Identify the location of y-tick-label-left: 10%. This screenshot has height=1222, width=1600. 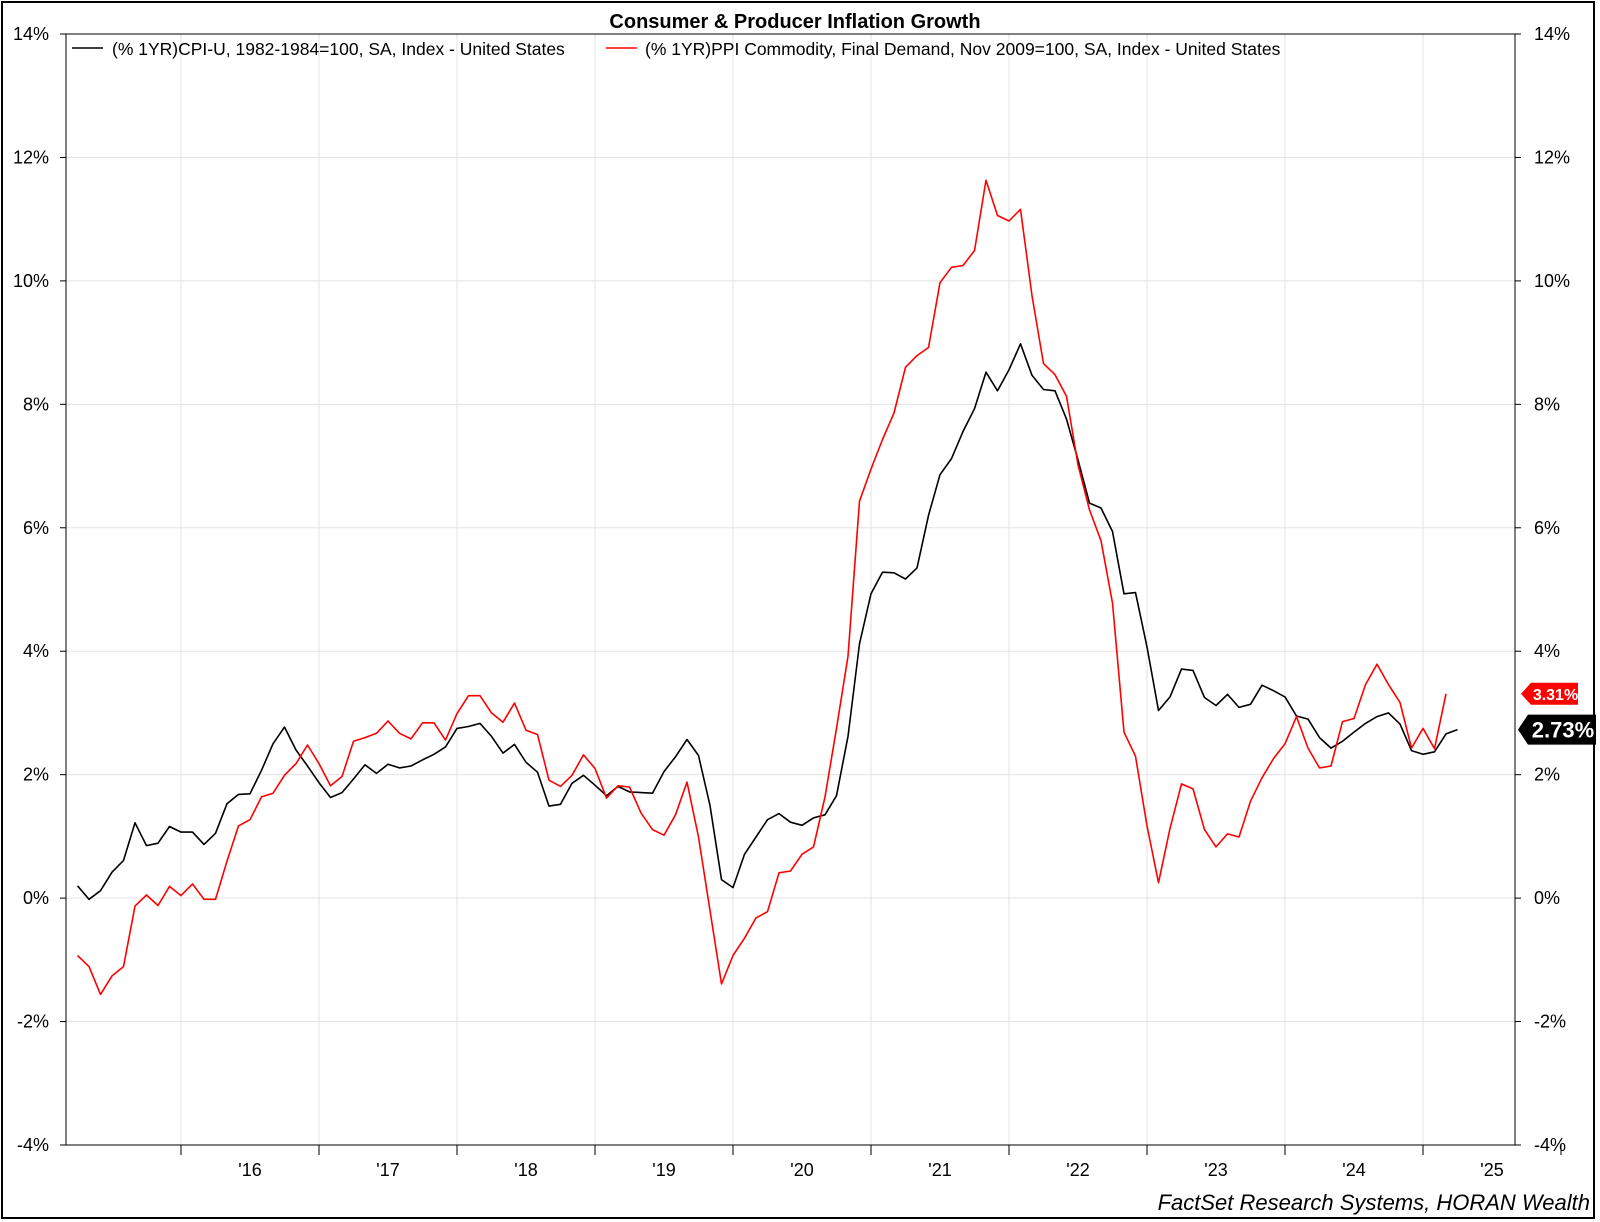
(31, 281).